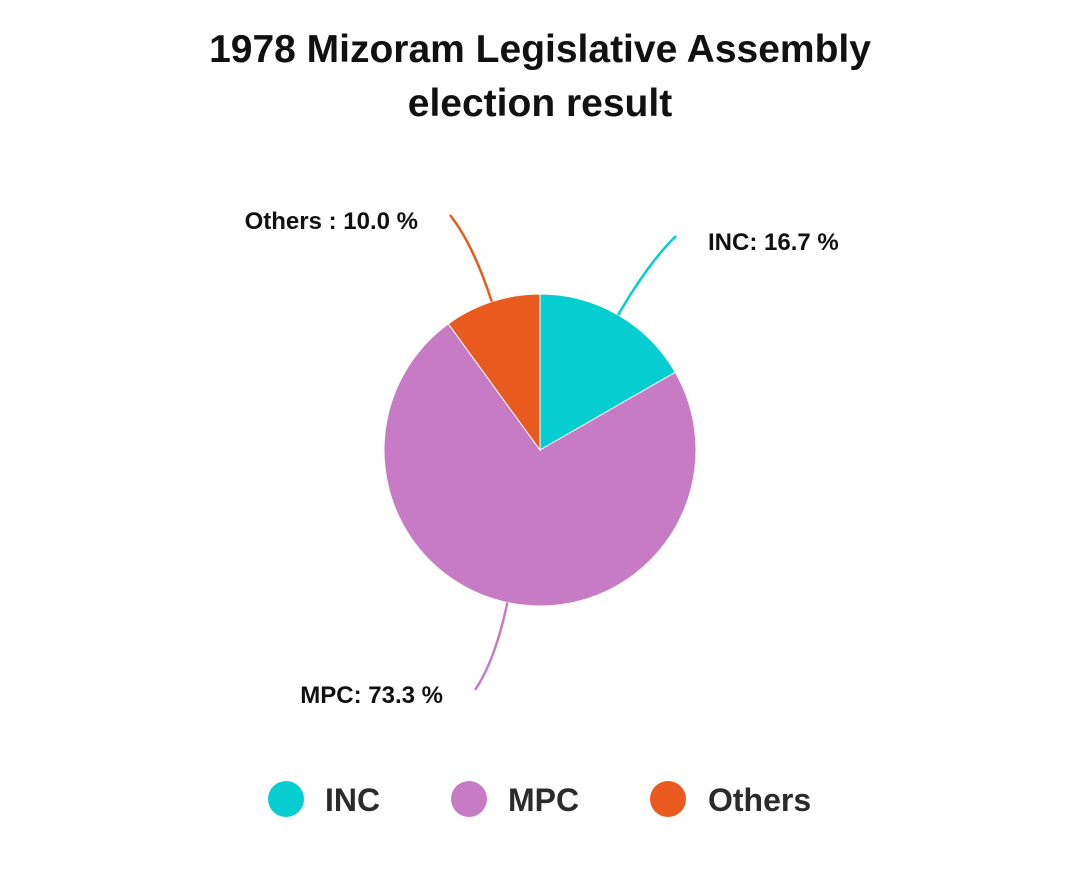 Image resolution: width=1080 pixels, height=882 pixels. Describe the element at coordinates (491, 646) in the screenshot. I see `leader-line-mpc` at that location.